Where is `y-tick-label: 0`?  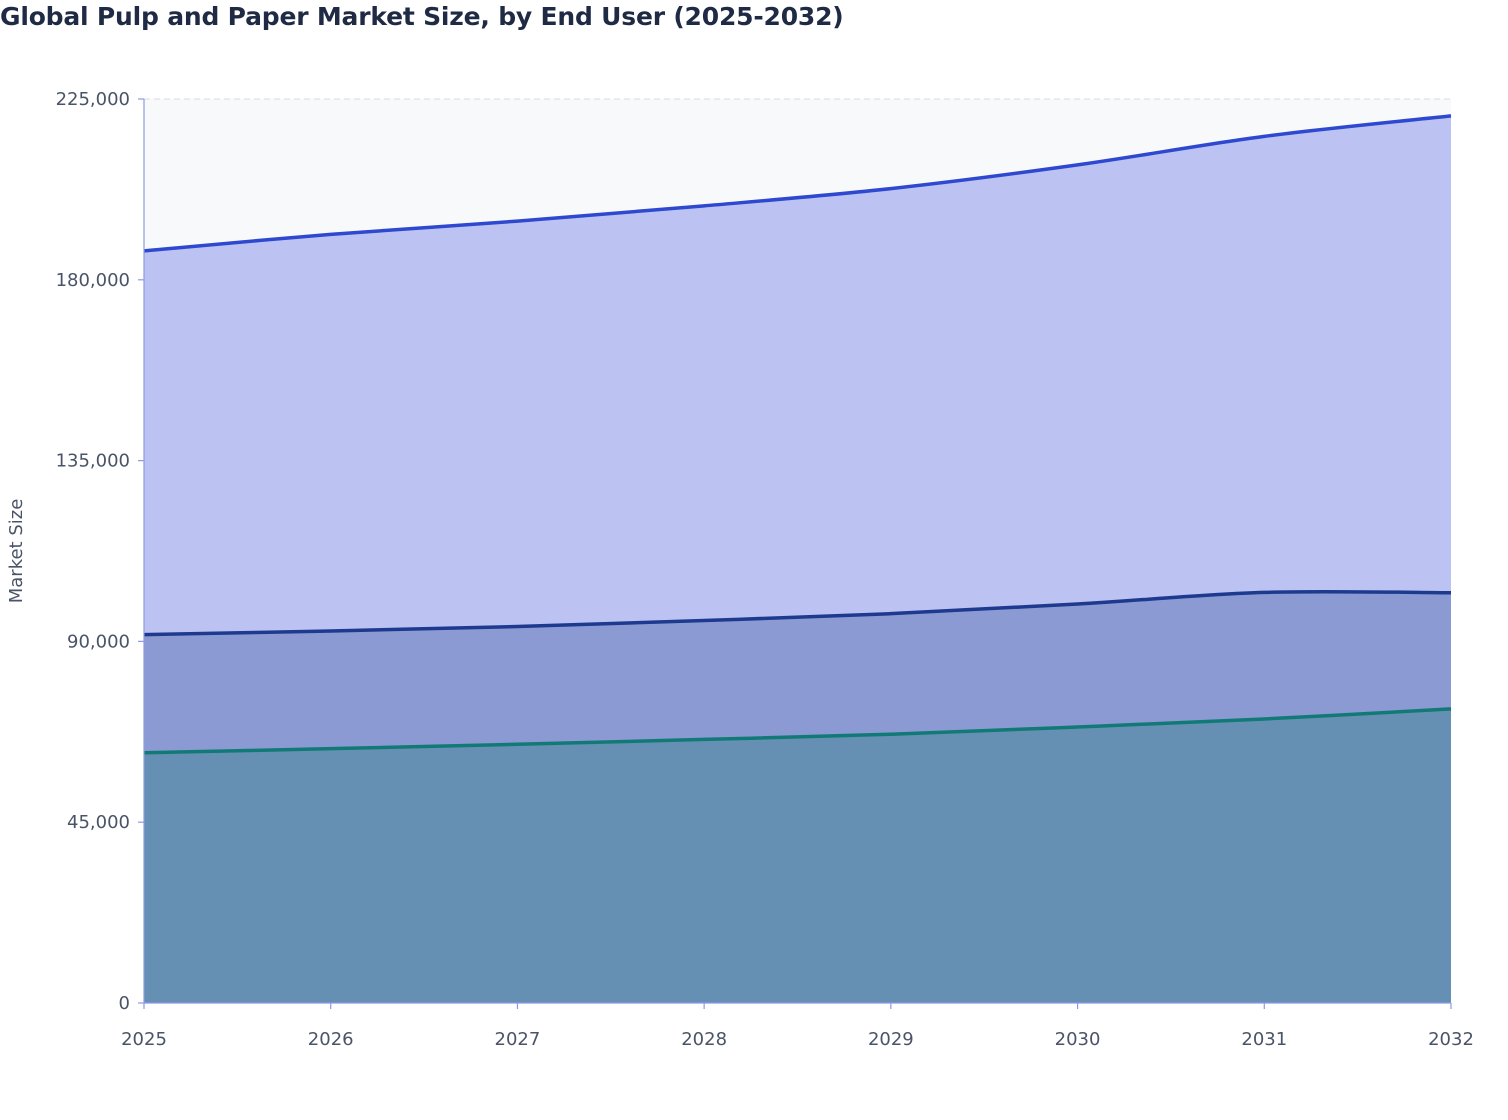 y-tick-label: 0 is located at coordinates (124, 1003).